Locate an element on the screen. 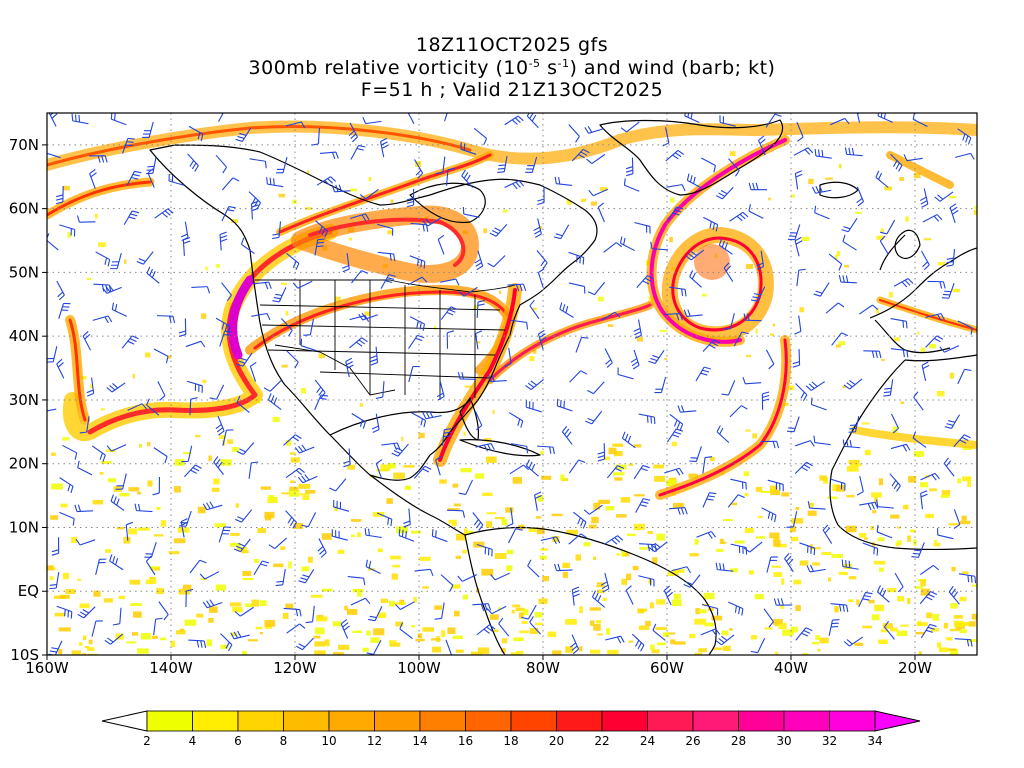 This screenshot has height=768, width=1024. lon-tick-label: 40W is located at coordinates (791, 668).